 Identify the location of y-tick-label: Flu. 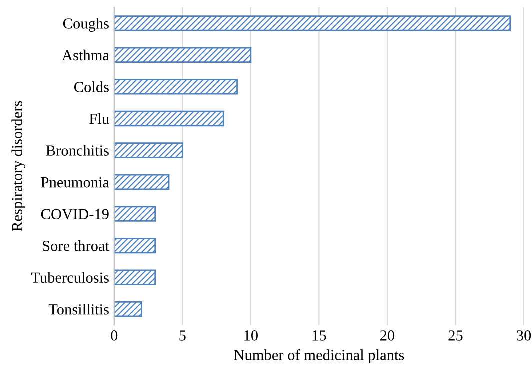
(100, 118).